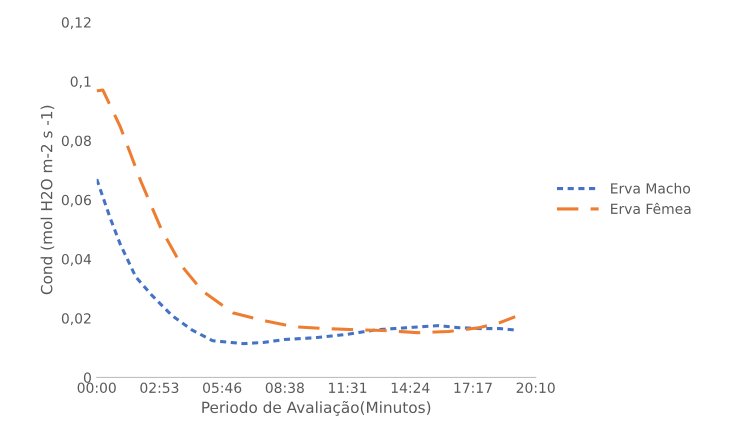 The height and width of the screenshot is (444, 744). Describe the element at coordinates (411, 387) in the screenshot. I see `x-tick-label: 14:24` at that location.